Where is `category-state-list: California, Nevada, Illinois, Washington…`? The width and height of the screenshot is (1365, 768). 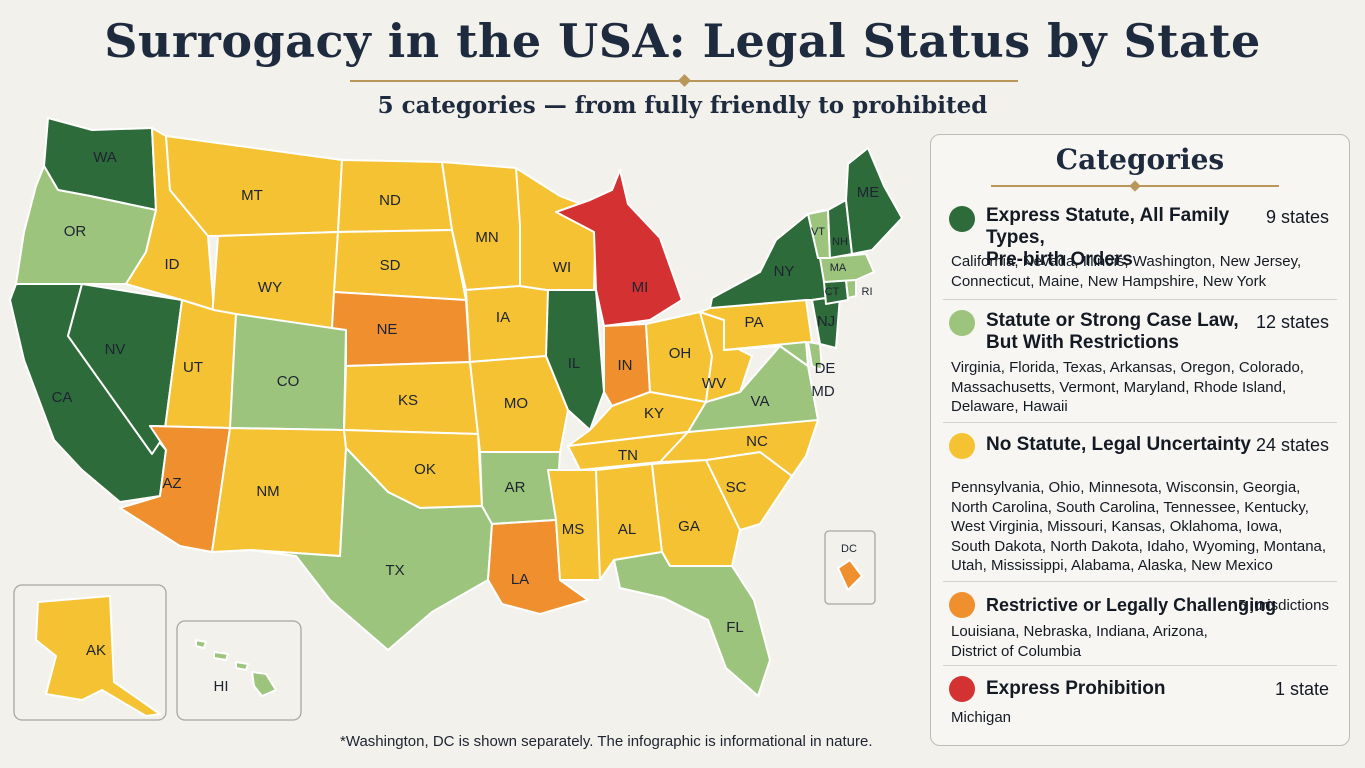 category-state-list: California, Nevada, Illinois, Washington… is located at coordinates (1126, 271).